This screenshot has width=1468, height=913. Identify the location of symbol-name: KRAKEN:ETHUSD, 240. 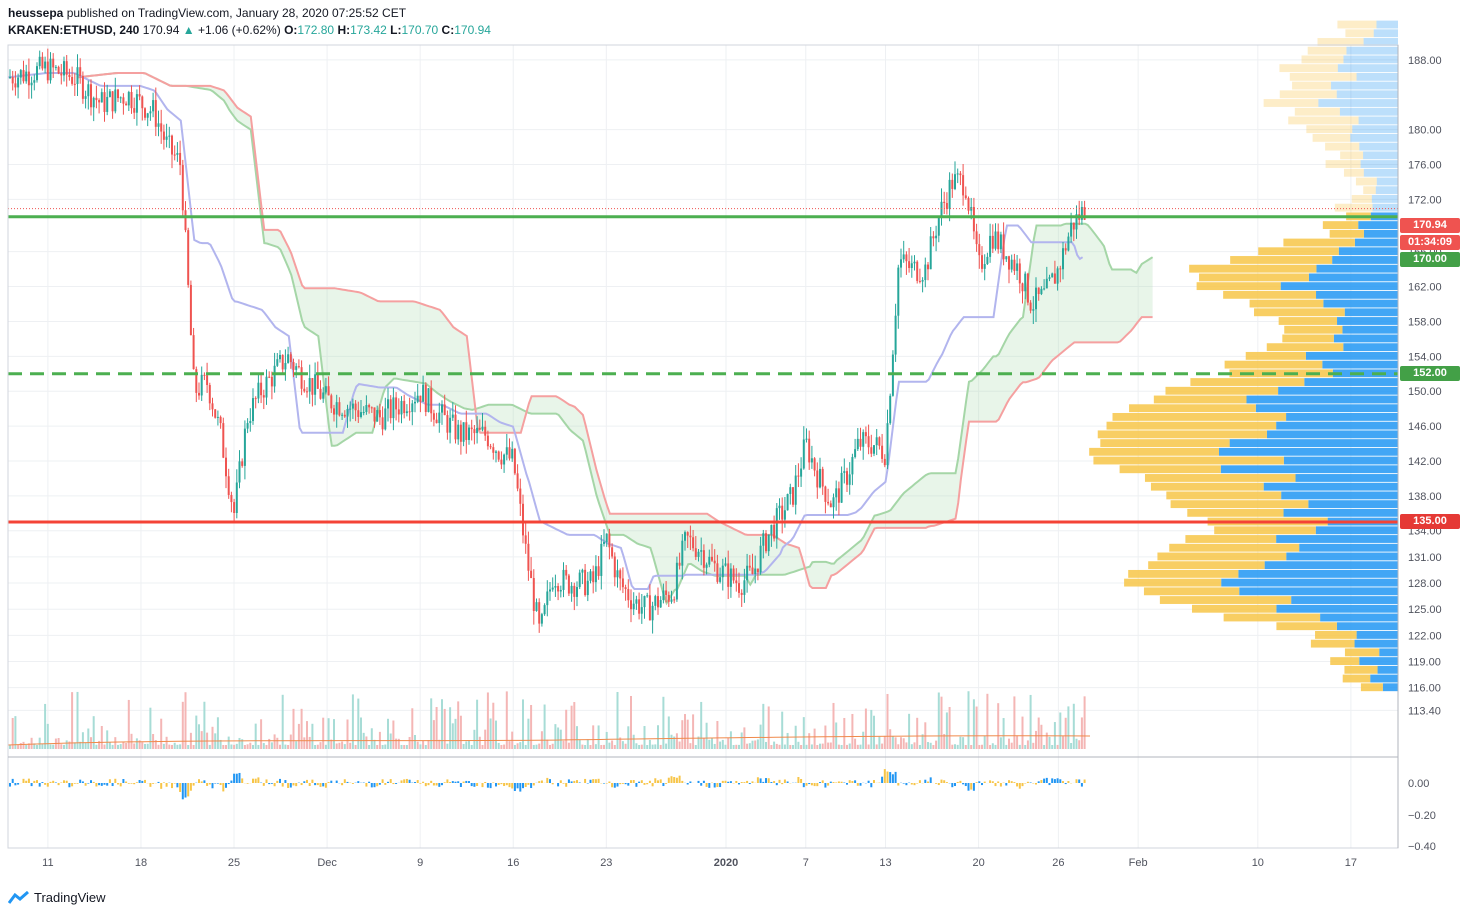
(74, 30).